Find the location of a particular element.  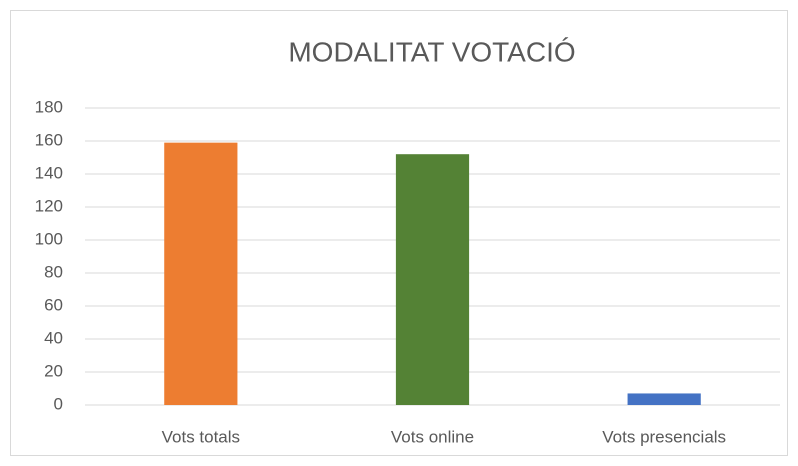

y-tick-label: 140 is located at coordinates (49, 172).